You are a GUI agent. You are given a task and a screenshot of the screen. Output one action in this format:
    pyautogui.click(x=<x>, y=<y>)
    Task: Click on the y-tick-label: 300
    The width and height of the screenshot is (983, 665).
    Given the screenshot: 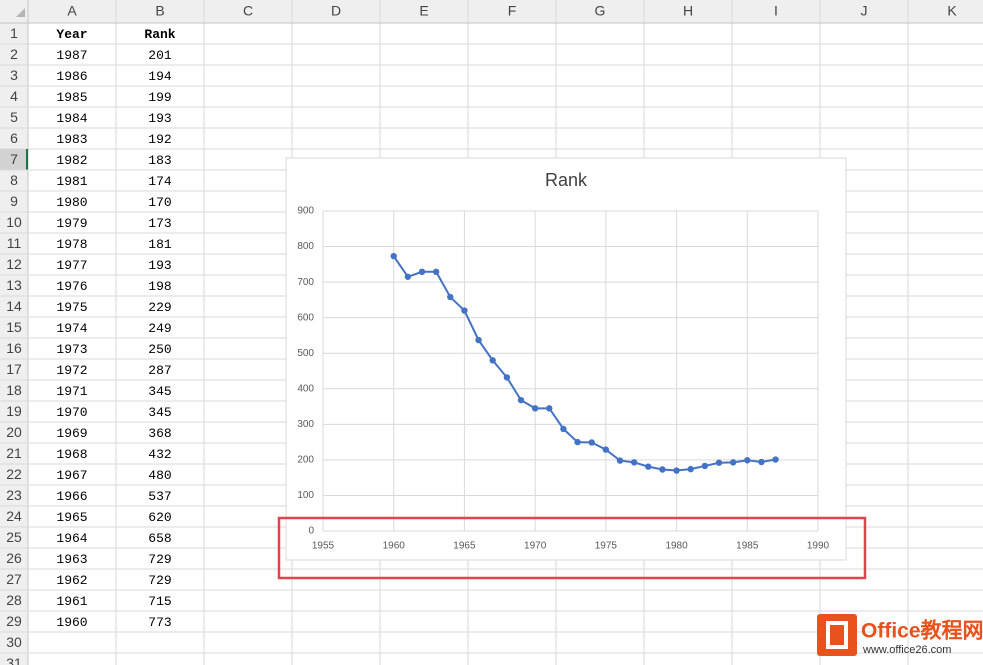 What is the action you would take?
    pyautogui.click(x=305, y=424)
    